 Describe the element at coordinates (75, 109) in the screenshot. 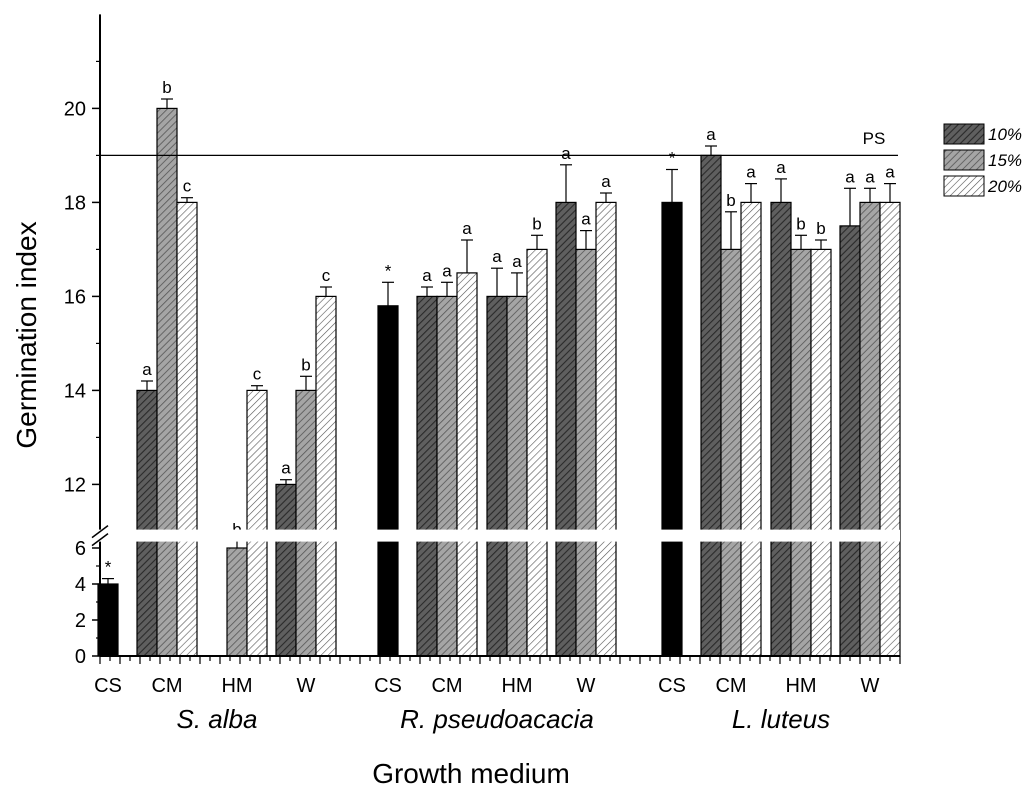

I see `y-tick-label: 20` at that location.